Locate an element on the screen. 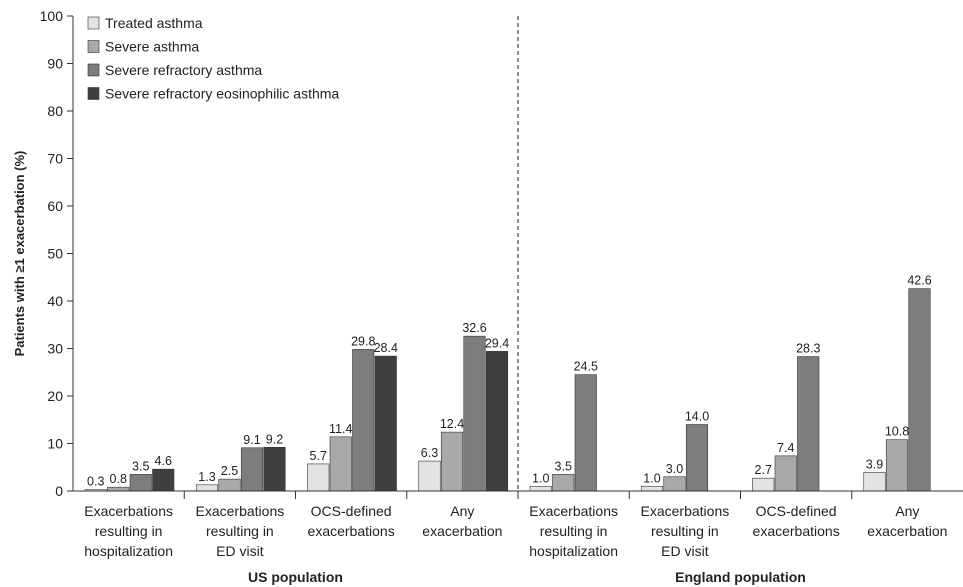 The width and height of the screenshot is (963, 587). data-label: 3.9 is located at coordinates (874, 464).